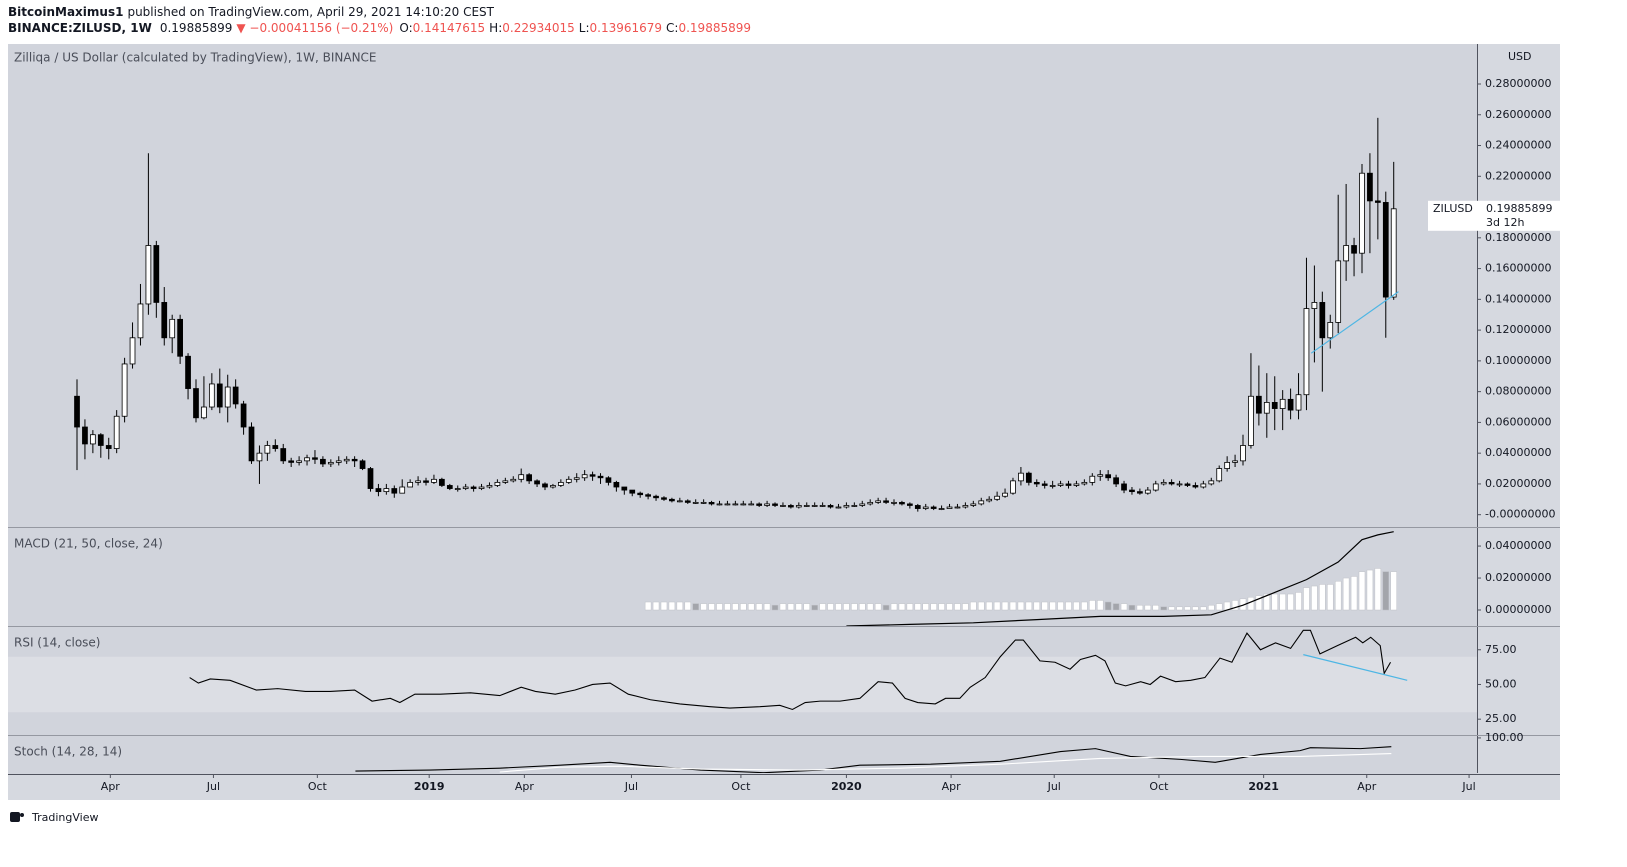 The width and height of the screenshot is (1627, 867). Describe the element at coordinates (1518, 145) in the screenshot. I see `y-tick-label: 0.24000000` at that location.